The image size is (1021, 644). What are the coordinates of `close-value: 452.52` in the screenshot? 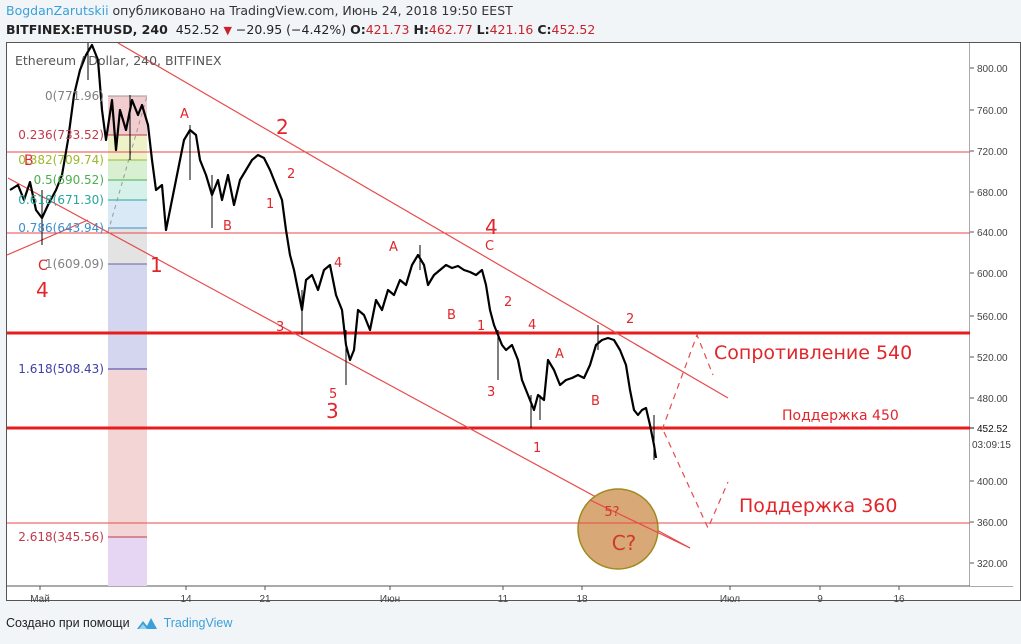 It's located at (573, 29).